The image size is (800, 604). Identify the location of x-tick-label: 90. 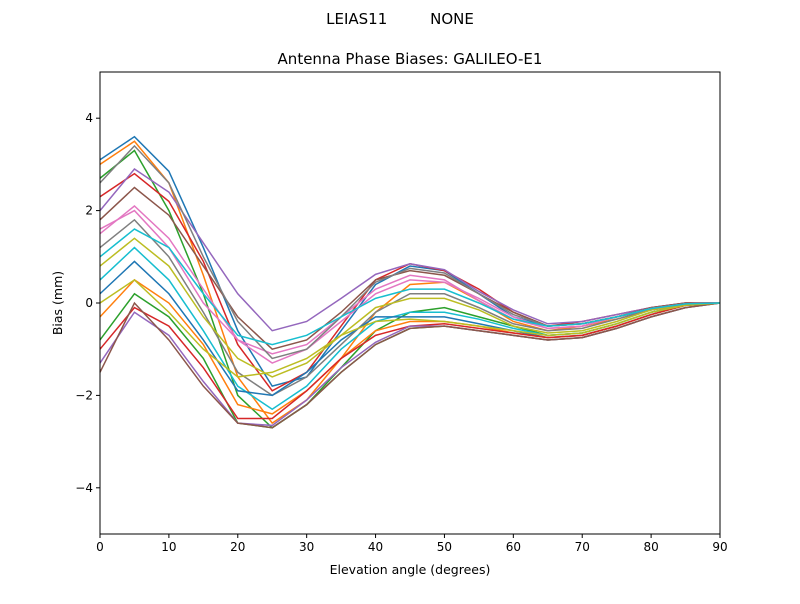
(719, 547).